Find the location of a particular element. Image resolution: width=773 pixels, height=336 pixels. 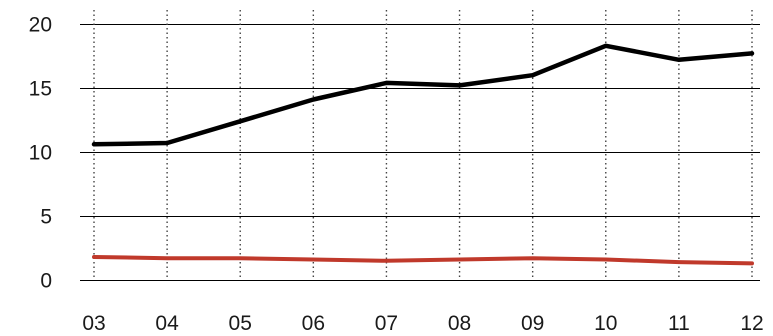

y-tick-label: 15 is located at coordinates (40, 89).